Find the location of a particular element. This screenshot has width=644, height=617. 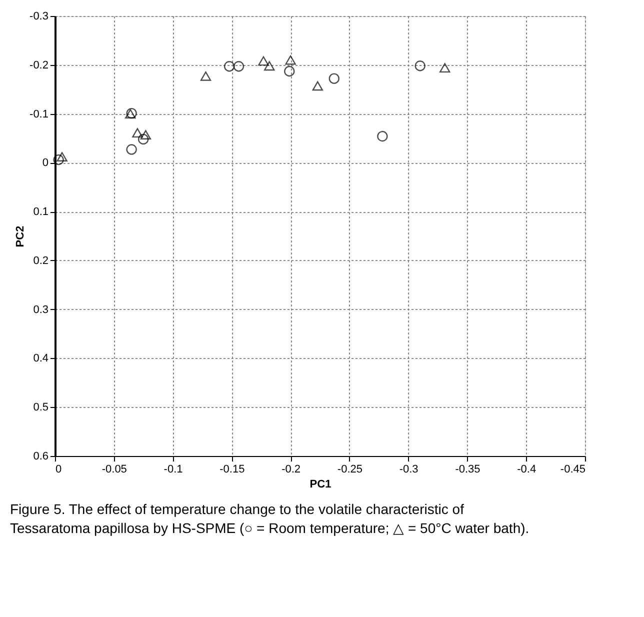

x-tick-label: -0.15 is located at coordinates (232, 470).